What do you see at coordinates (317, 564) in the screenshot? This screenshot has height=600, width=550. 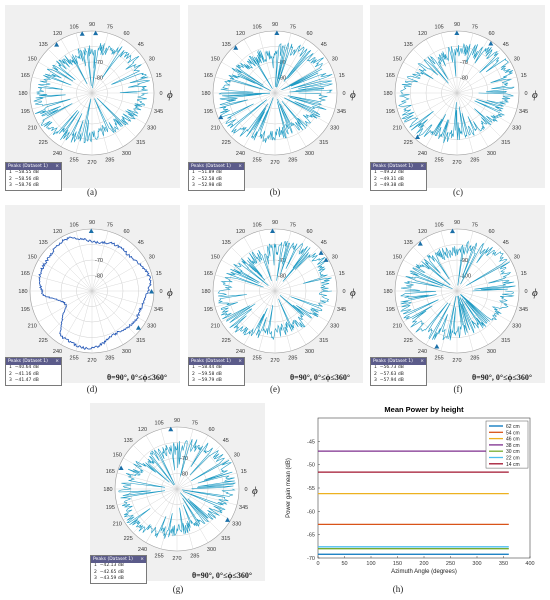 I see `x-tick-label: 0` at bounding box center [317, 564].